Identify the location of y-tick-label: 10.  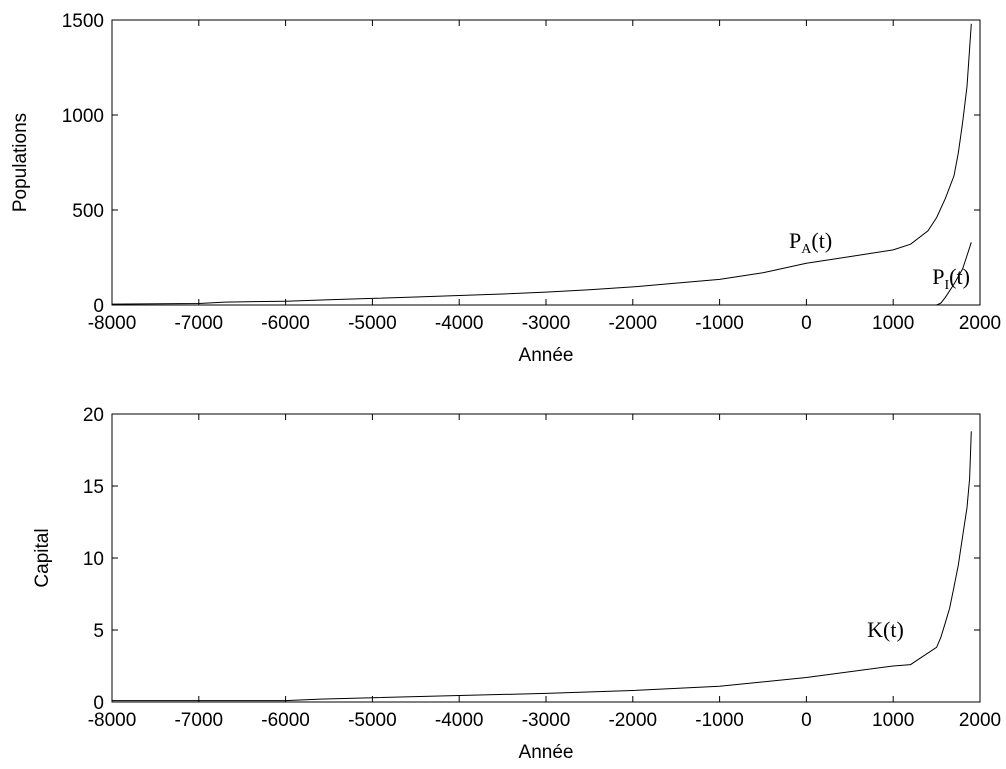
(93, 559).